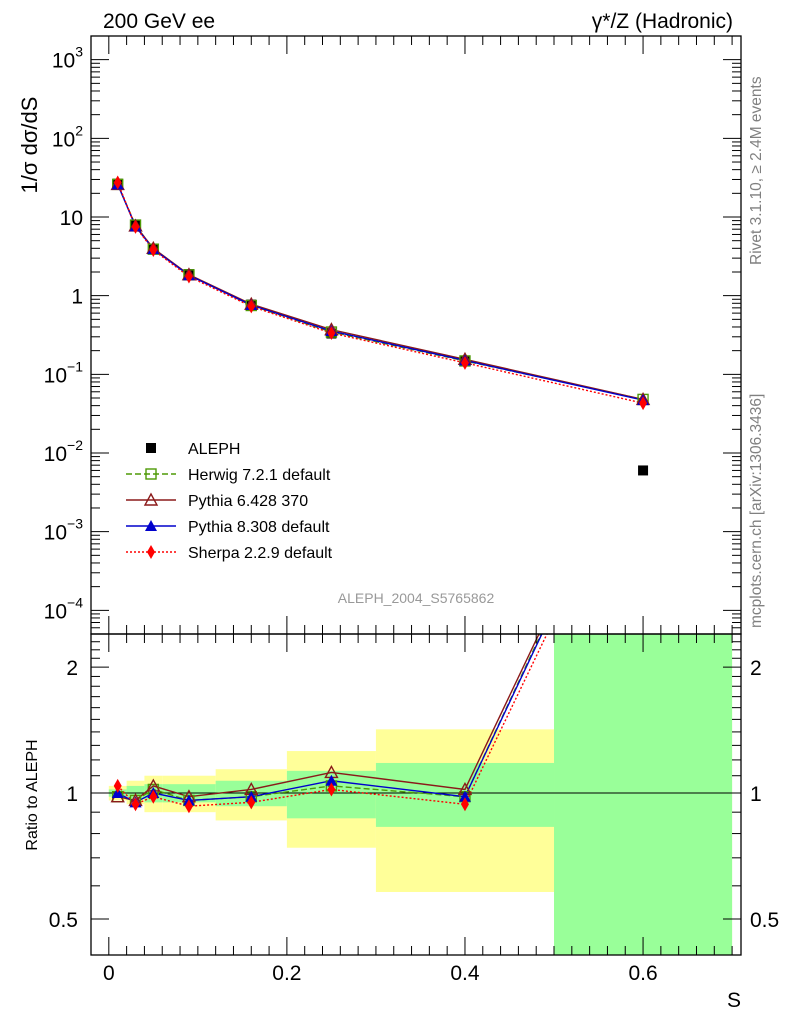 The width and height of the screenshot is (786, 1024). I want to click on ratio-ytick-label-right-2: 2, so click(756, 668).